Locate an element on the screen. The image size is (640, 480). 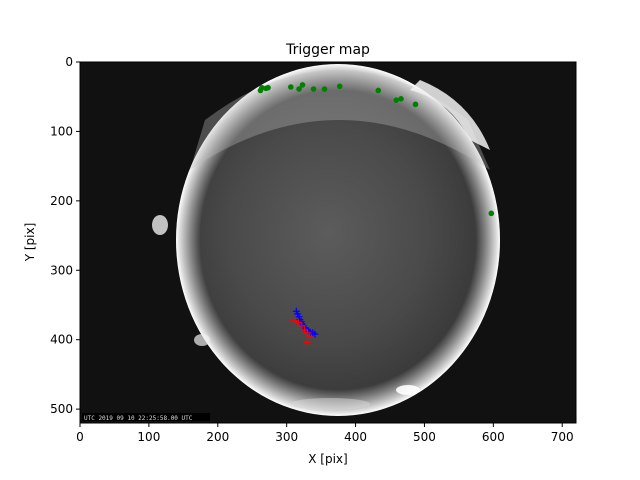
y-tick-label: 100 is located at coordinates (61, 131).